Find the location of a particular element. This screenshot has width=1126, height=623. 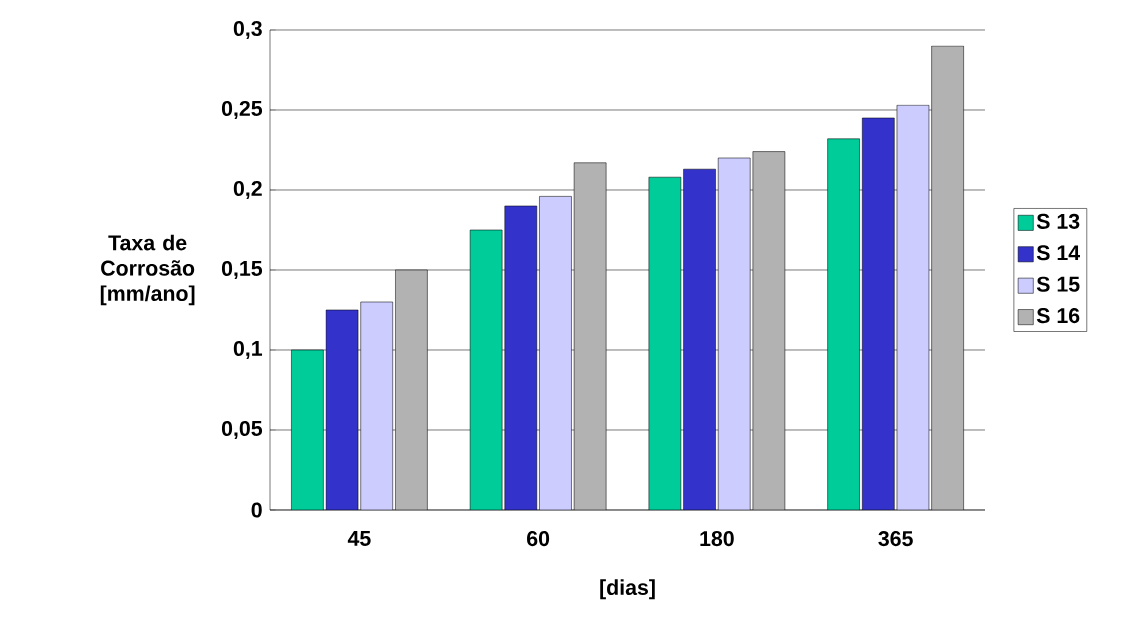

x-axis-title: [dias] is located at coordinates (627, 589).